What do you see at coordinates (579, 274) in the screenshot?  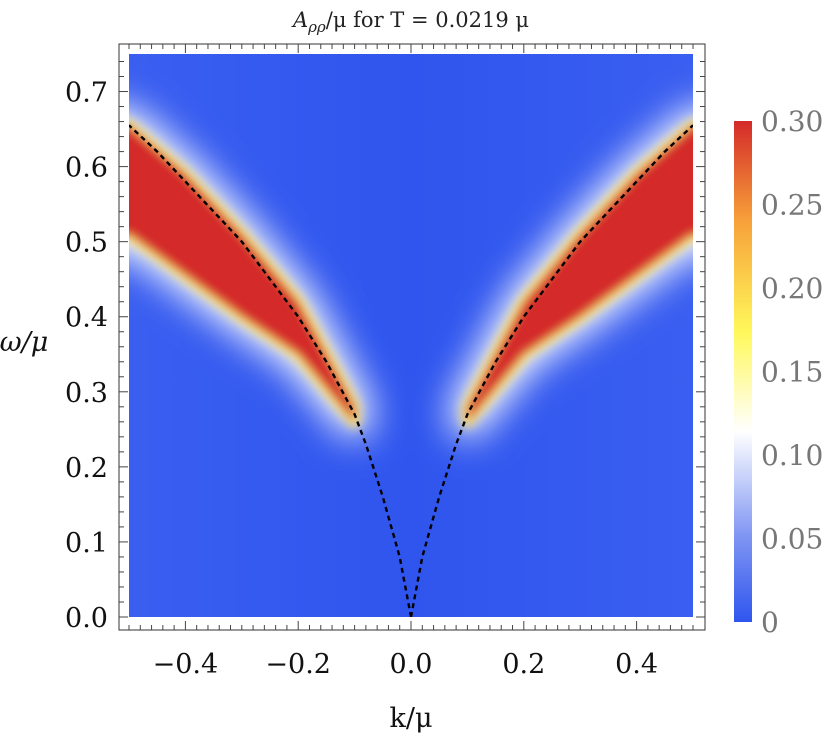 I see `red-band-right` at bounding box center [579, 274].